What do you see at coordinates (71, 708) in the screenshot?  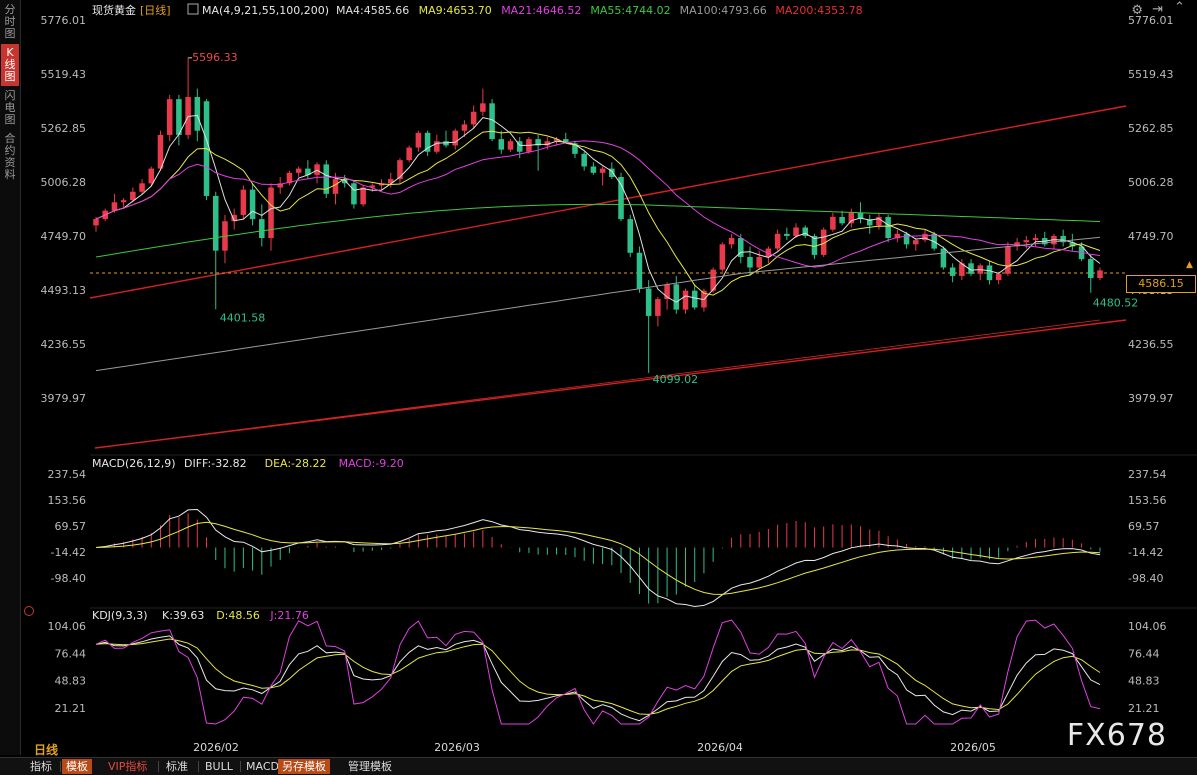 I see `kdj-tick-left: 21.21` at bounding box center [71, 708].